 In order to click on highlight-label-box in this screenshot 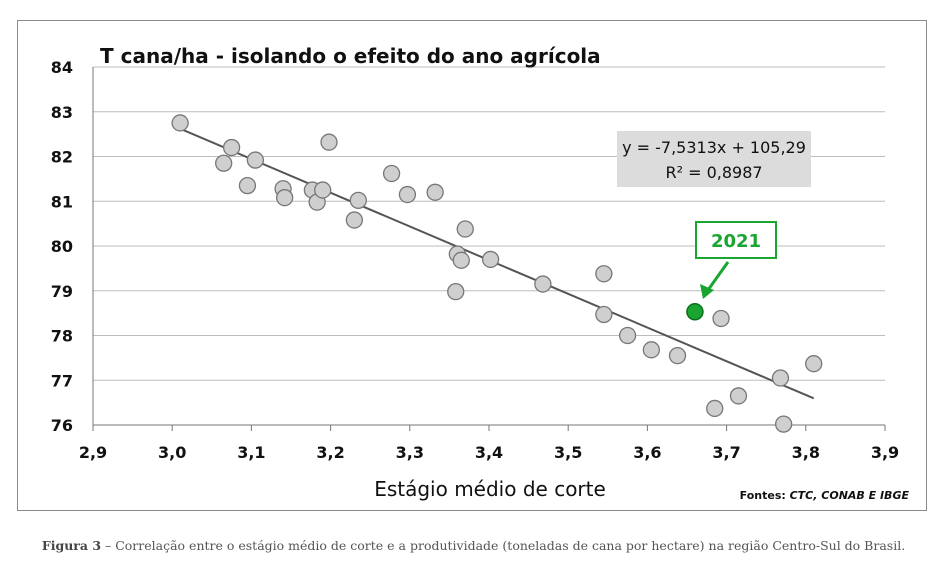, I will do `click(736, 240)`.